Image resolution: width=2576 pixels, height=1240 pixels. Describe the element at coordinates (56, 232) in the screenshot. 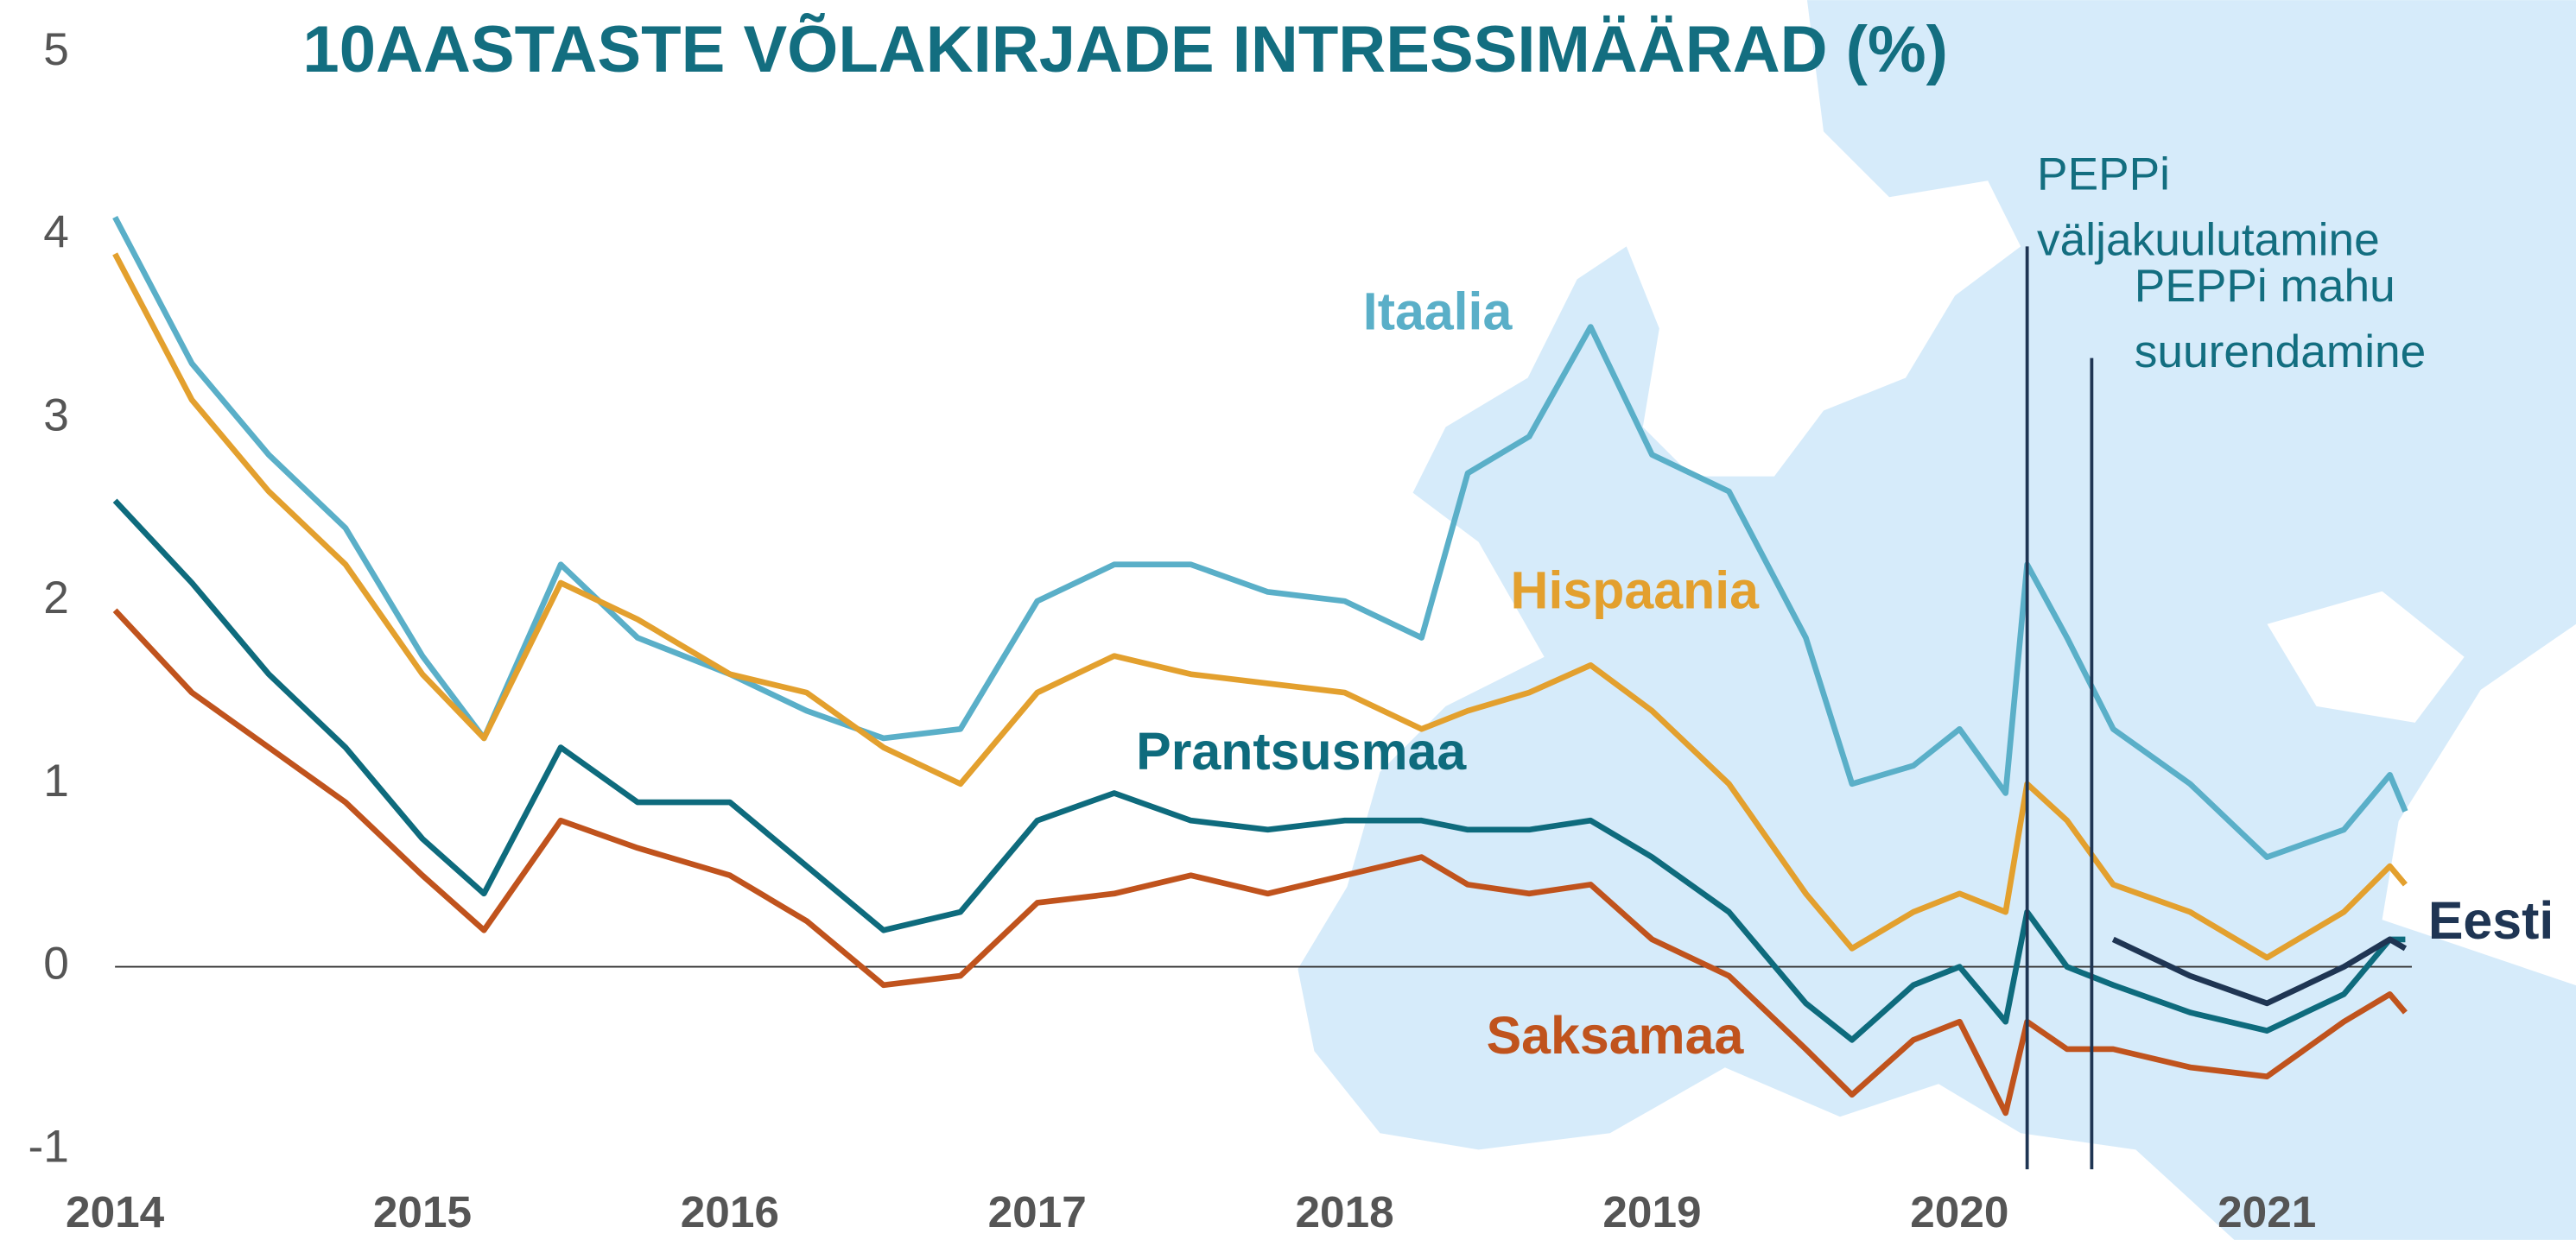

I see `y-tick-label: 4` at that location.